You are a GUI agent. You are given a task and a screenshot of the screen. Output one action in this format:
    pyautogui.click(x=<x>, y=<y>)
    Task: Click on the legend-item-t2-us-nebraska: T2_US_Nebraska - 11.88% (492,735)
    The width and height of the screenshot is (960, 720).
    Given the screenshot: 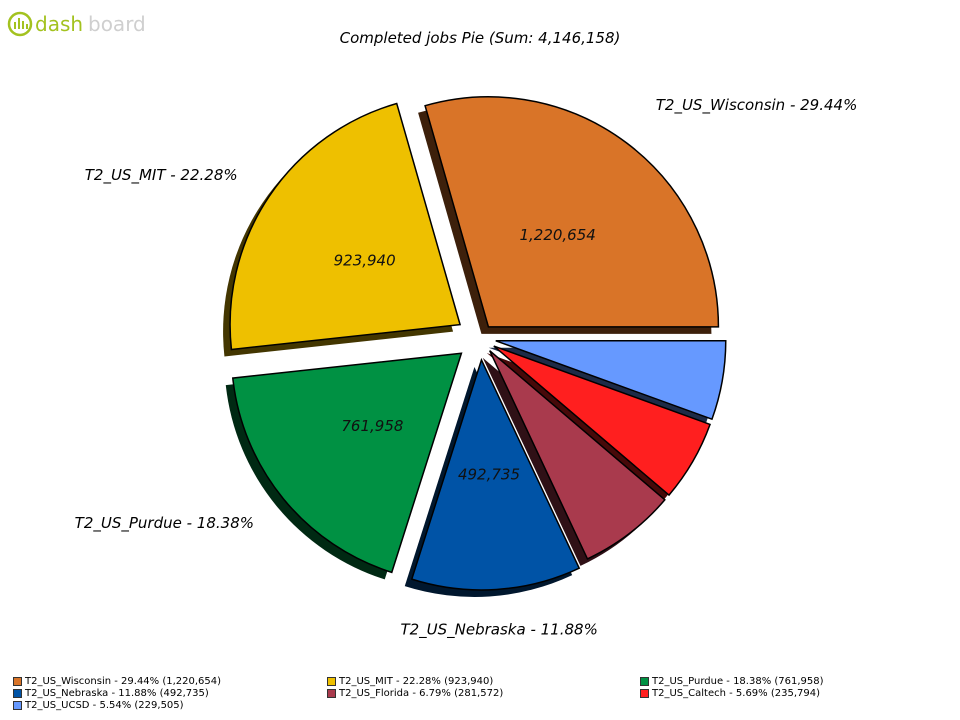 What is the action you would take?
    pyautogui.click(x=111, y=693)
    